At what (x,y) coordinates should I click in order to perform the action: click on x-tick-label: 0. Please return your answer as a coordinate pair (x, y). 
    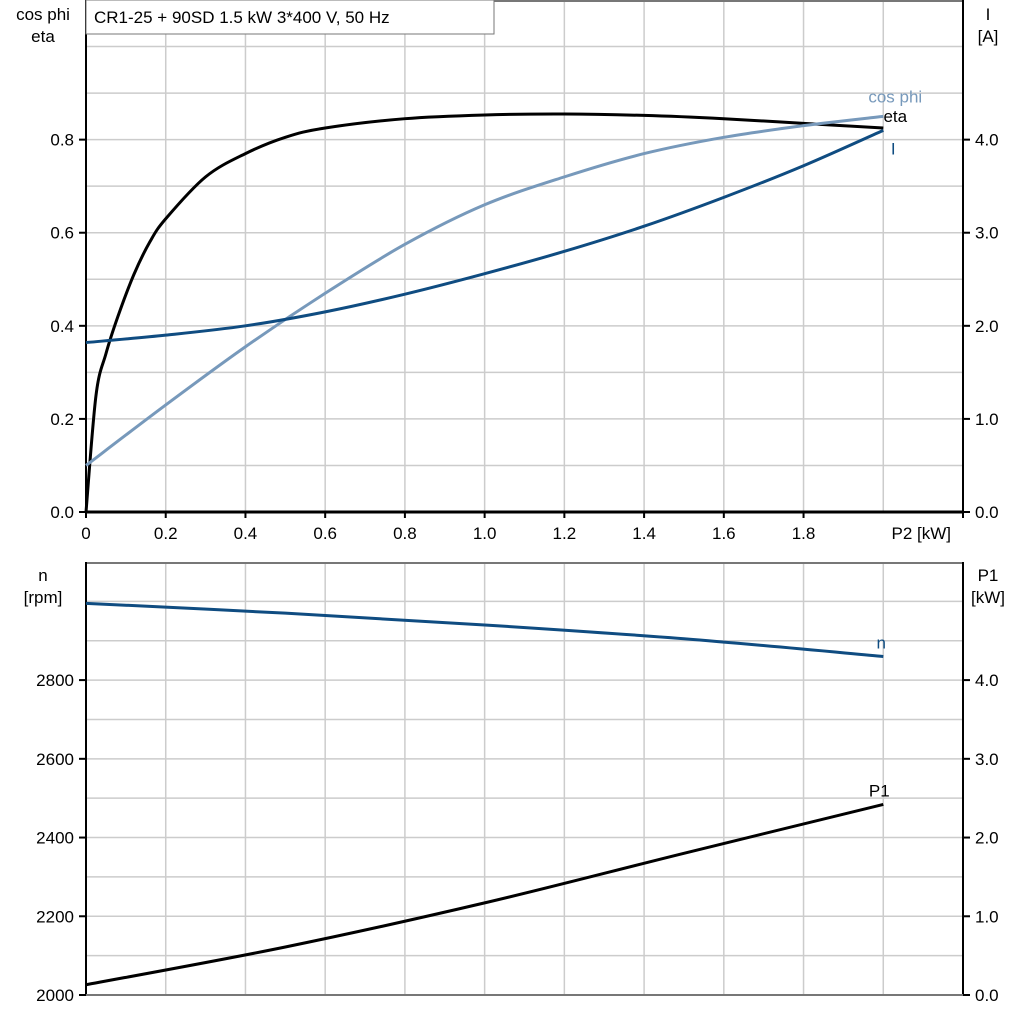
    Looking at the image, I should click on (85, 533).